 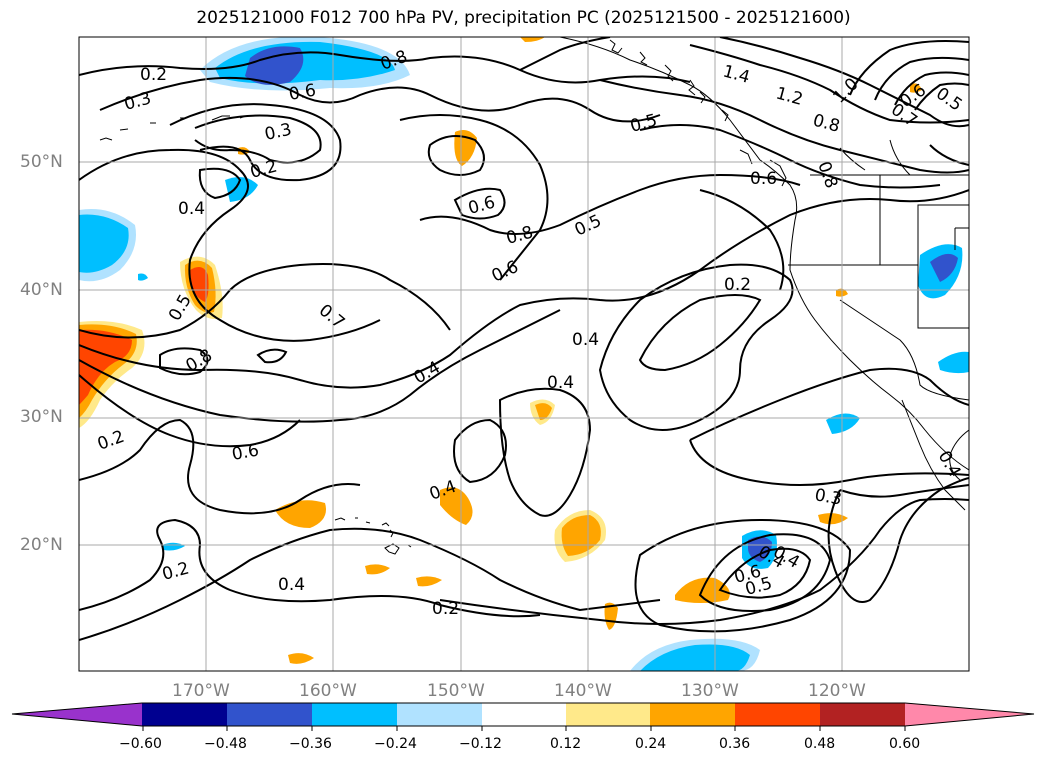 I want to click on colorbar-tick-label: −0.24, so click(x=395, y=744).